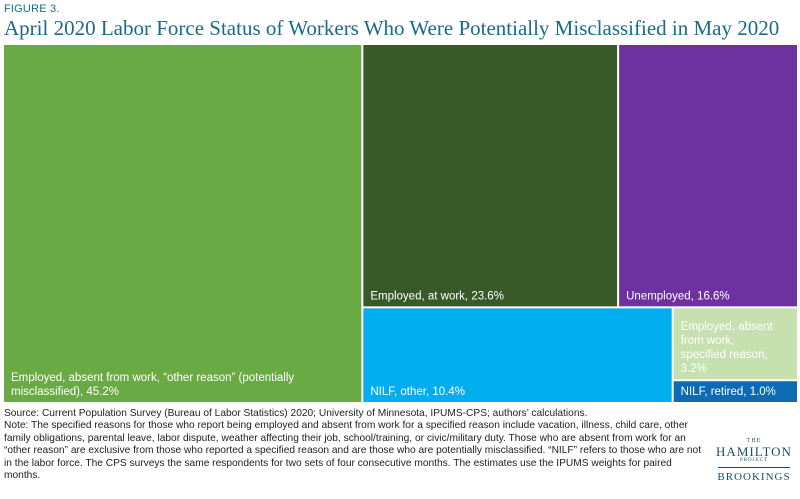 The height and width of the screenshot is (499, 800). Describe the element at coordinates (32, 9) in the screenshot. I see `figure-label: FIGURE 3.` at that location.